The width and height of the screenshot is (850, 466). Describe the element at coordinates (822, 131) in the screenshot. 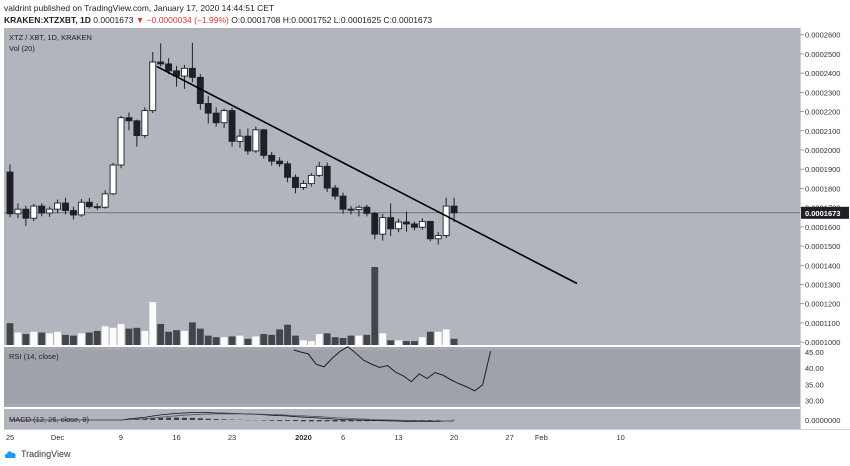

I see `price-tick-label: 0.0002100` at that location.